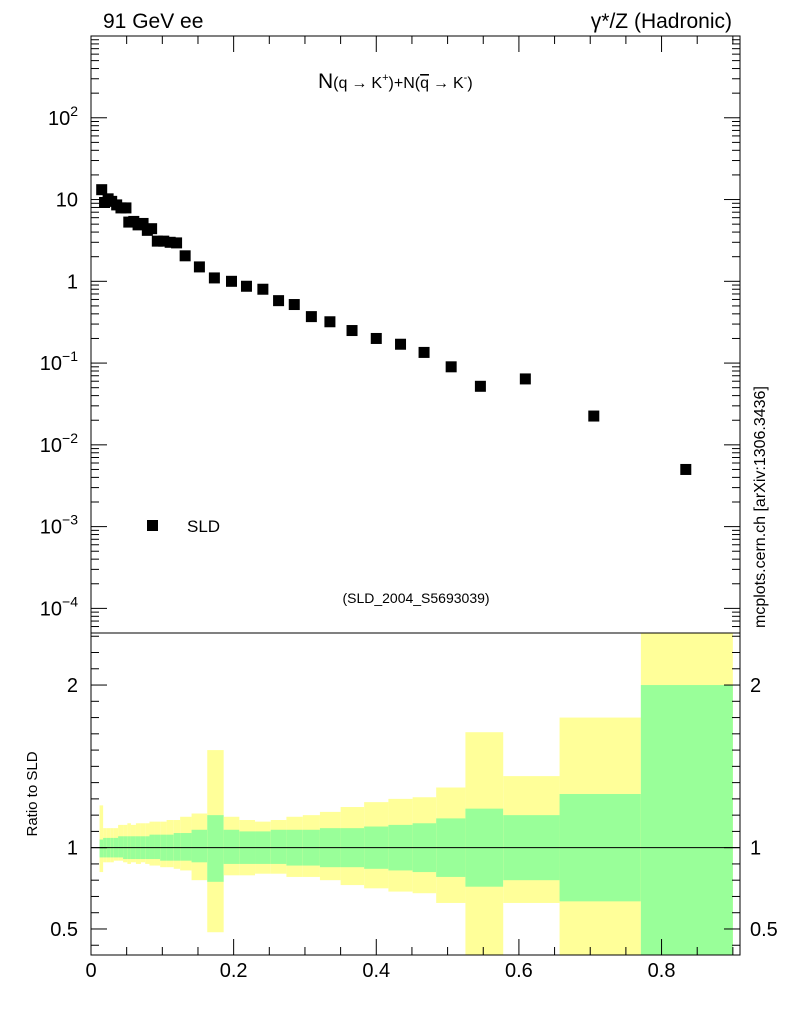 The height and width of the screenshot is (1024, 786). What do you see at coordinates (395, 81) in the screenshot?
I see `observable-title: N(q → K+)+N(q → K-)` at bounding box center [395, 81].